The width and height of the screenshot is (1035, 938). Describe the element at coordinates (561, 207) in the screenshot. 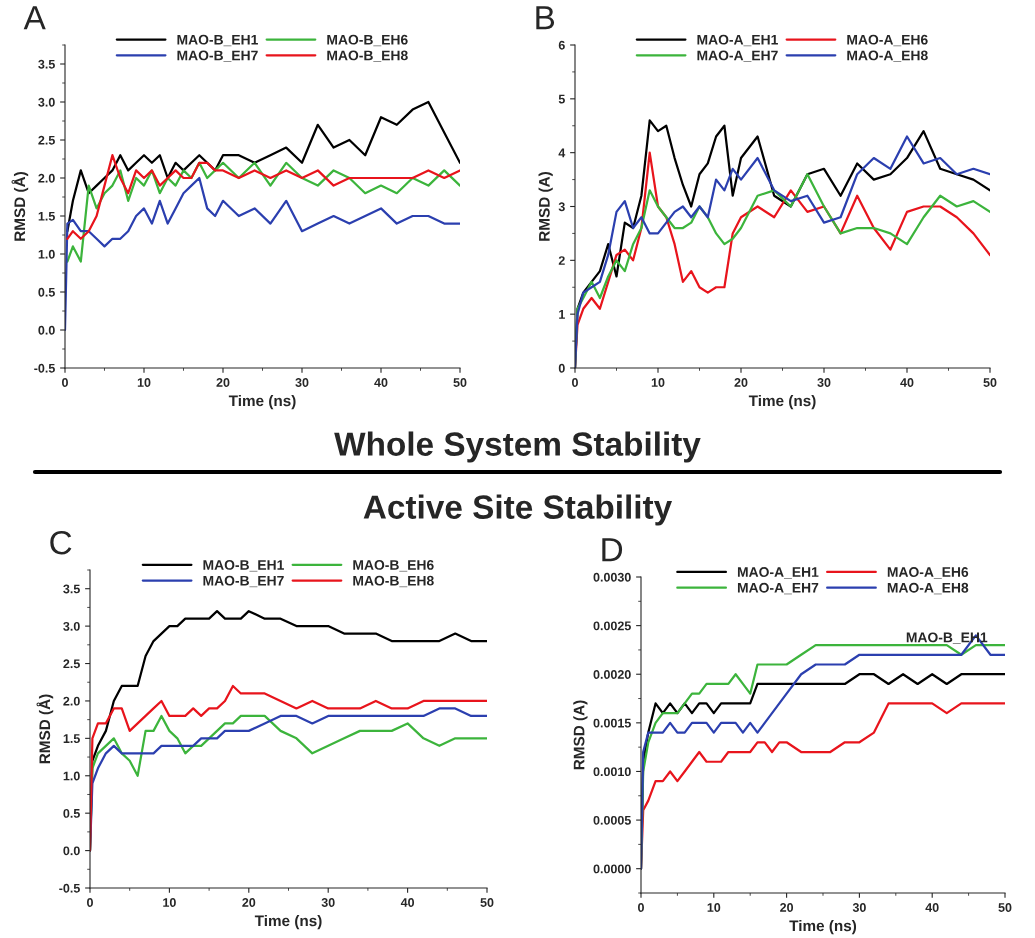

I see `y-tick-label: 3` at that location.